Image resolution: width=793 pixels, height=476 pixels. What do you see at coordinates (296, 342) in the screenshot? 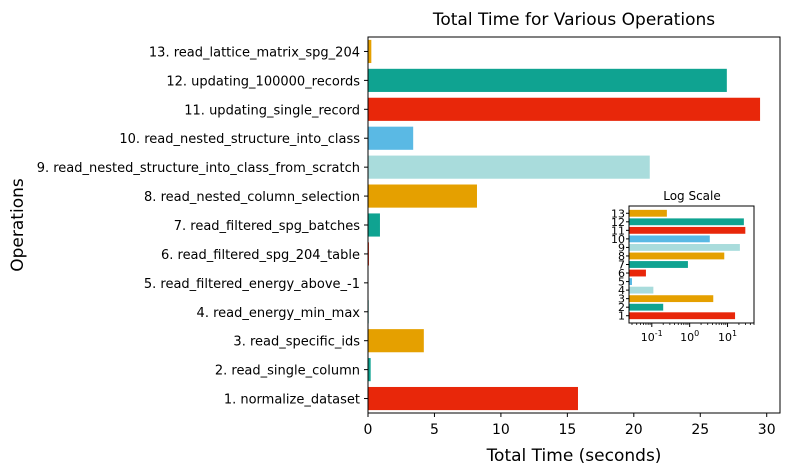
I see `y-tick-label-3: 3. read_specific_ids` at bounding box center [296, 342].